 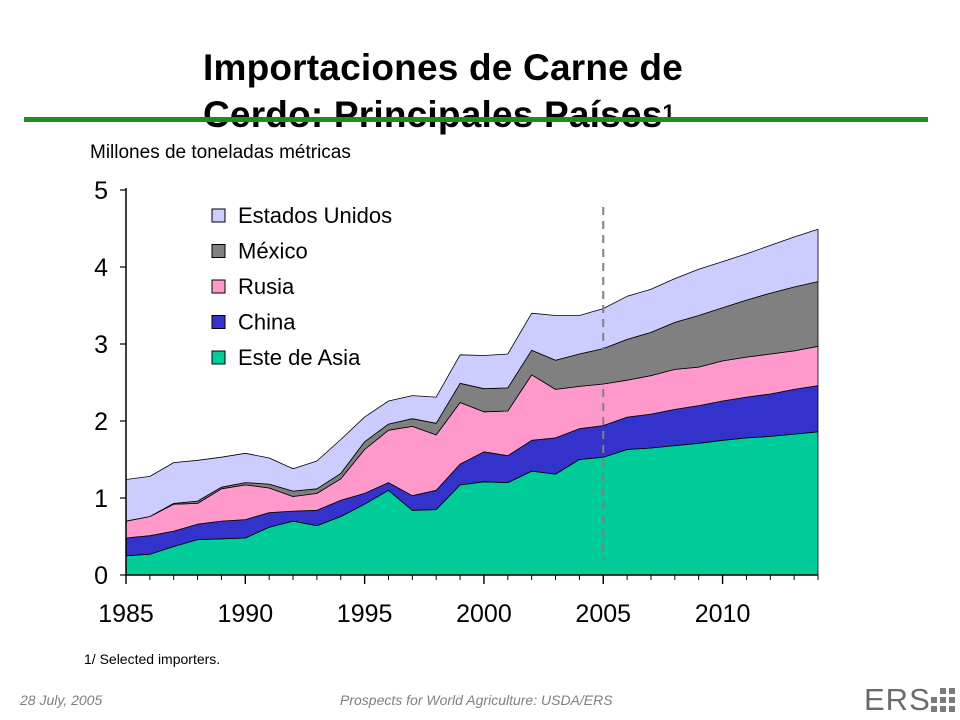 What do you see at coordinates (101, 576) in the screenshot?
I see `y-tick-label: 0` at bounding box center [101, 576].